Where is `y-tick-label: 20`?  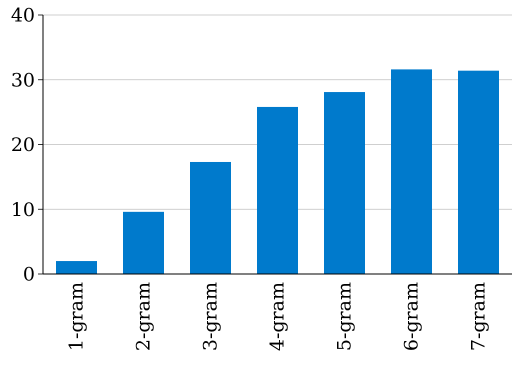 y-tick-label: 20 is located at coordinates (23, 145).